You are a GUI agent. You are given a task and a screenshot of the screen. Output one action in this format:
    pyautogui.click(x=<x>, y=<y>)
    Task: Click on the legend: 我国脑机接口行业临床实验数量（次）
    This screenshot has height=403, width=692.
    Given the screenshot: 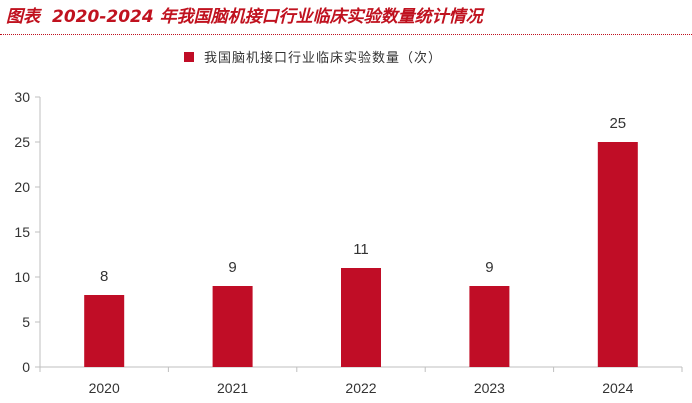 What is the action you would take?
    pyautogui.click(x=313, y=58)
    